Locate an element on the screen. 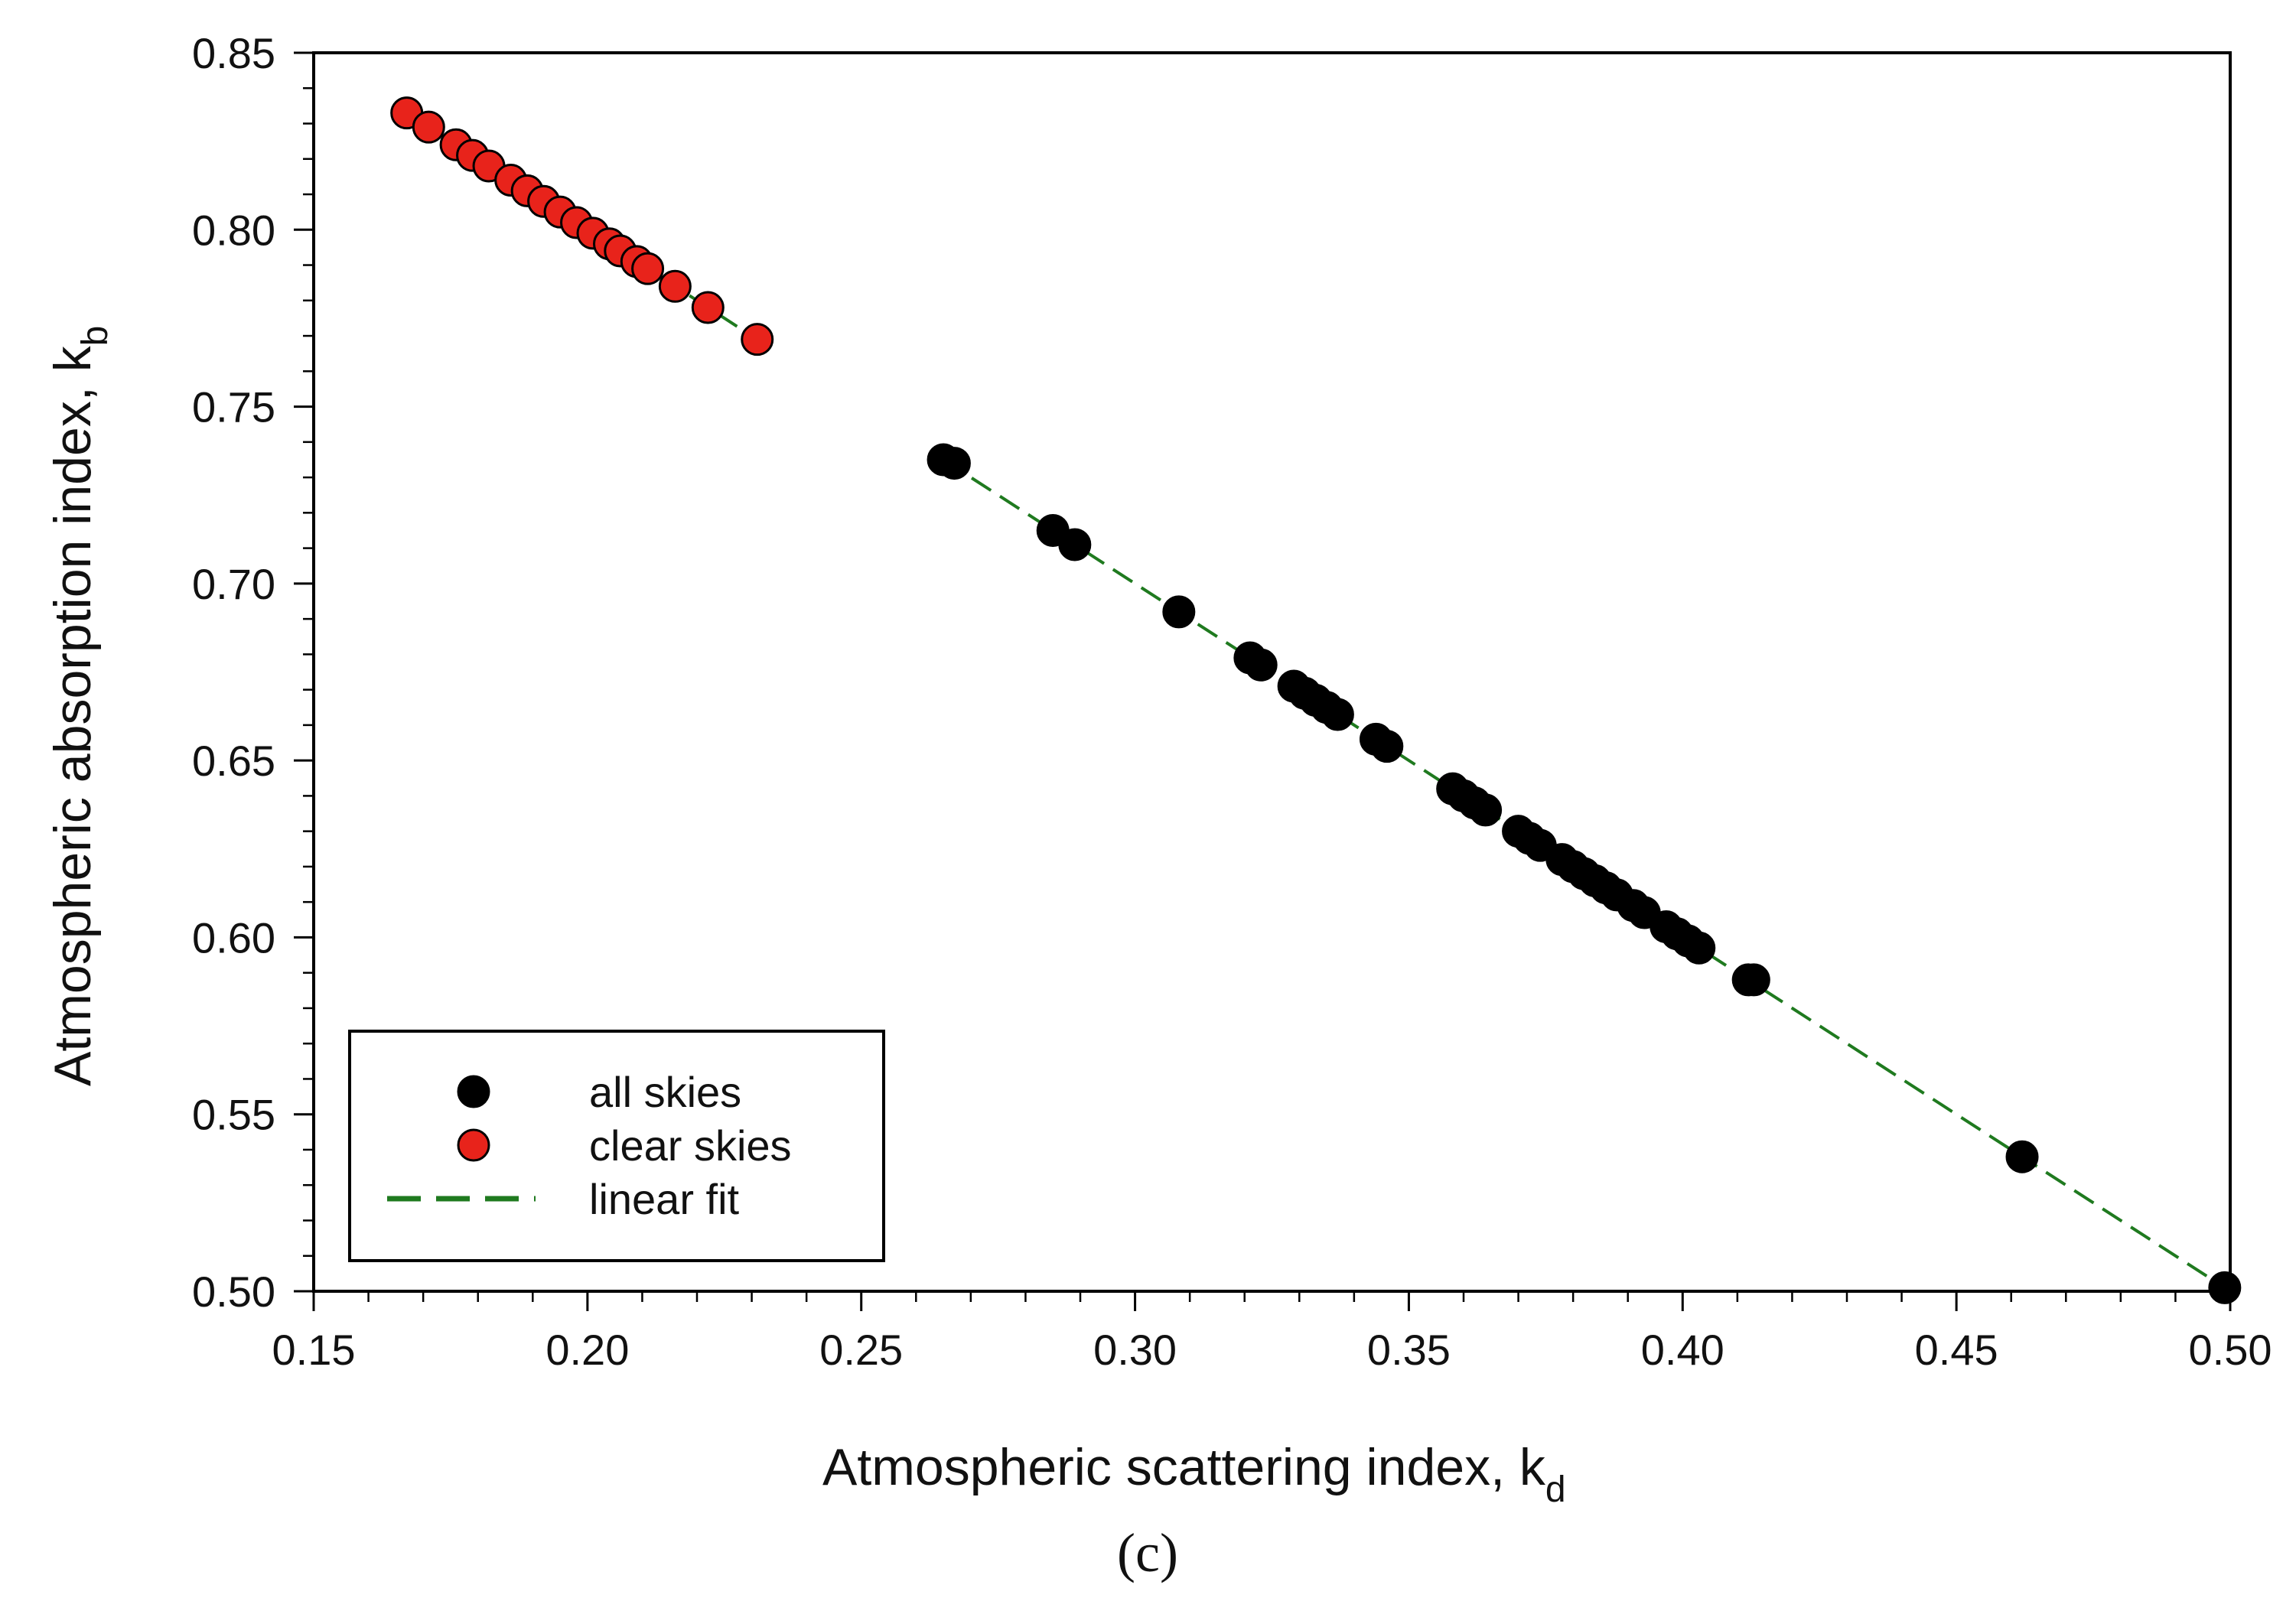 This screenshot has width=2296, height=1611. x-tick-label: 0.20 is located at coordinates (588, 1350).